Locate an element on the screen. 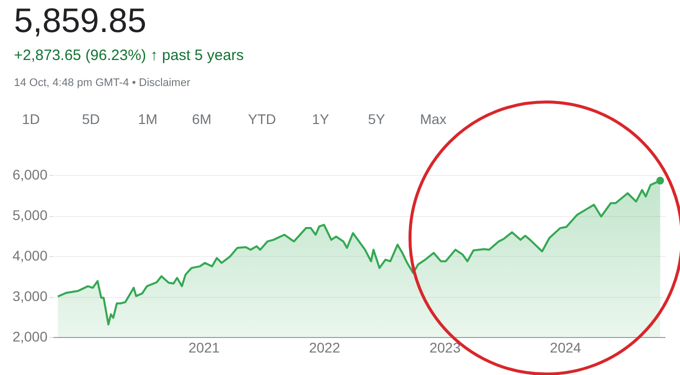  chart-title: 5,859.85 is located at coordinates (80, 21).